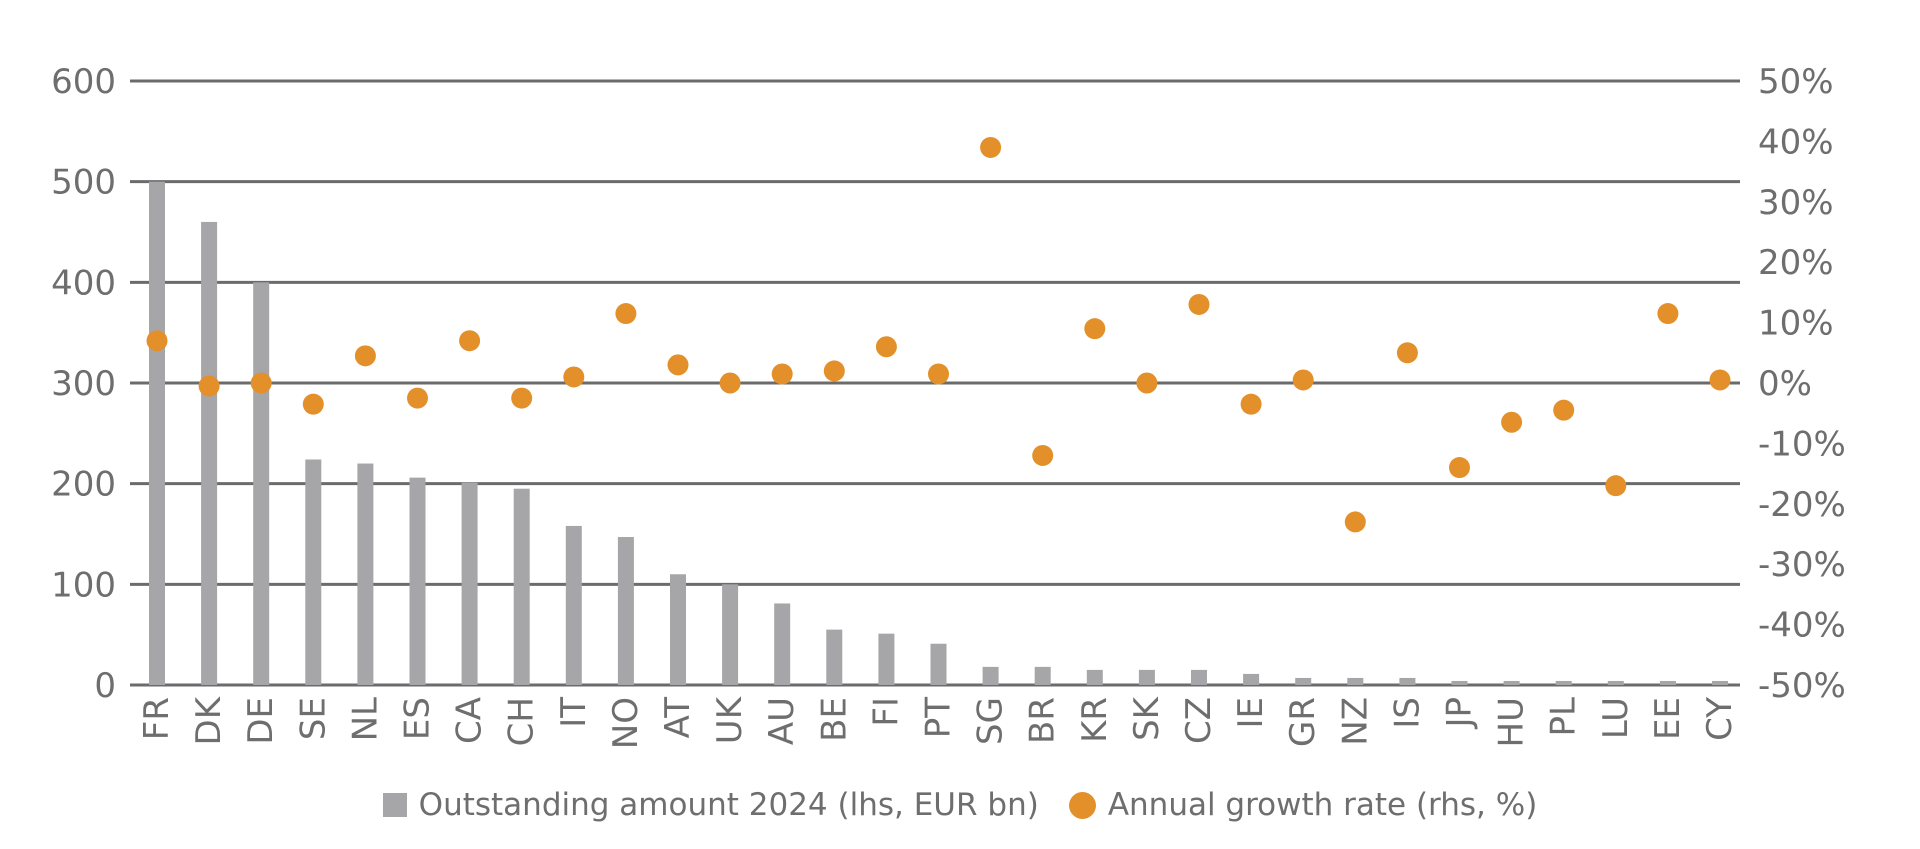 The width and height of the screenshot is (1920, 849). I want to click on legend-dot-label: Annual growth rate (rhs, %), so click(1322, 805).